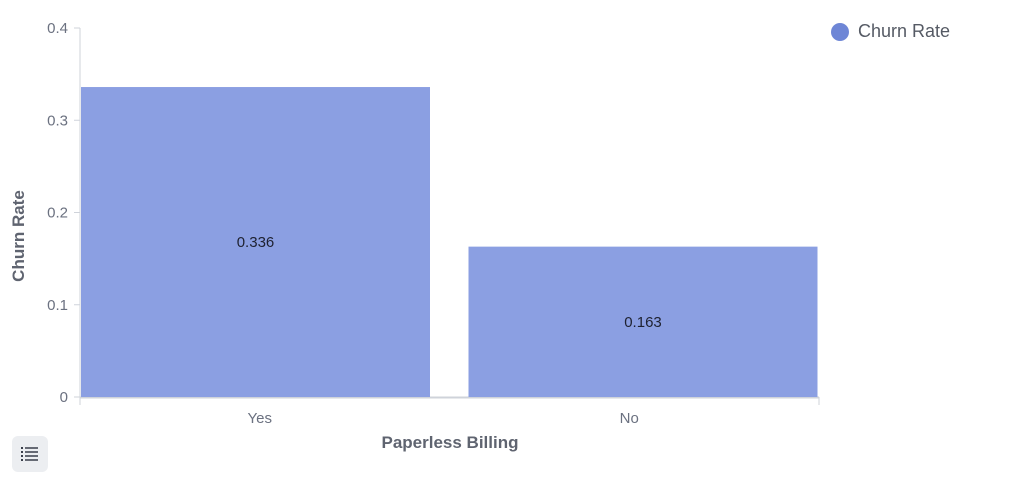  Describe the element at coordinates (57, 213) in the screenshot. I see `y-tick-label: 0.2` at that location.